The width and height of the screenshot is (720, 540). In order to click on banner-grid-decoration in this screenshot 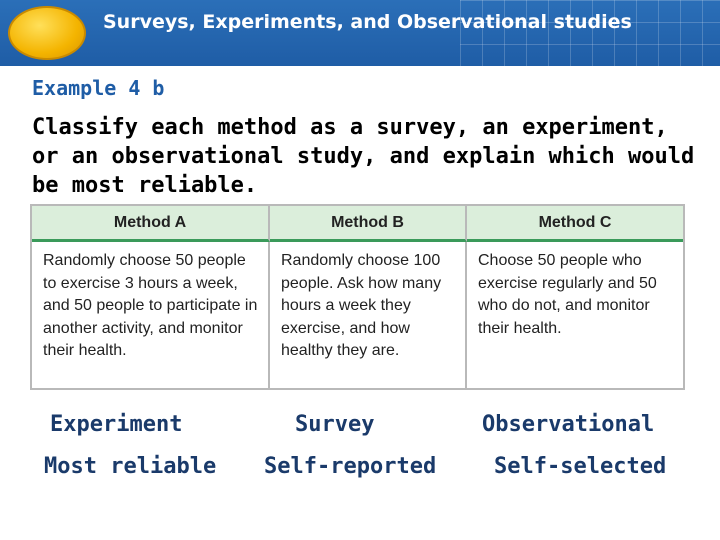, I will do `click(590, 33)`.